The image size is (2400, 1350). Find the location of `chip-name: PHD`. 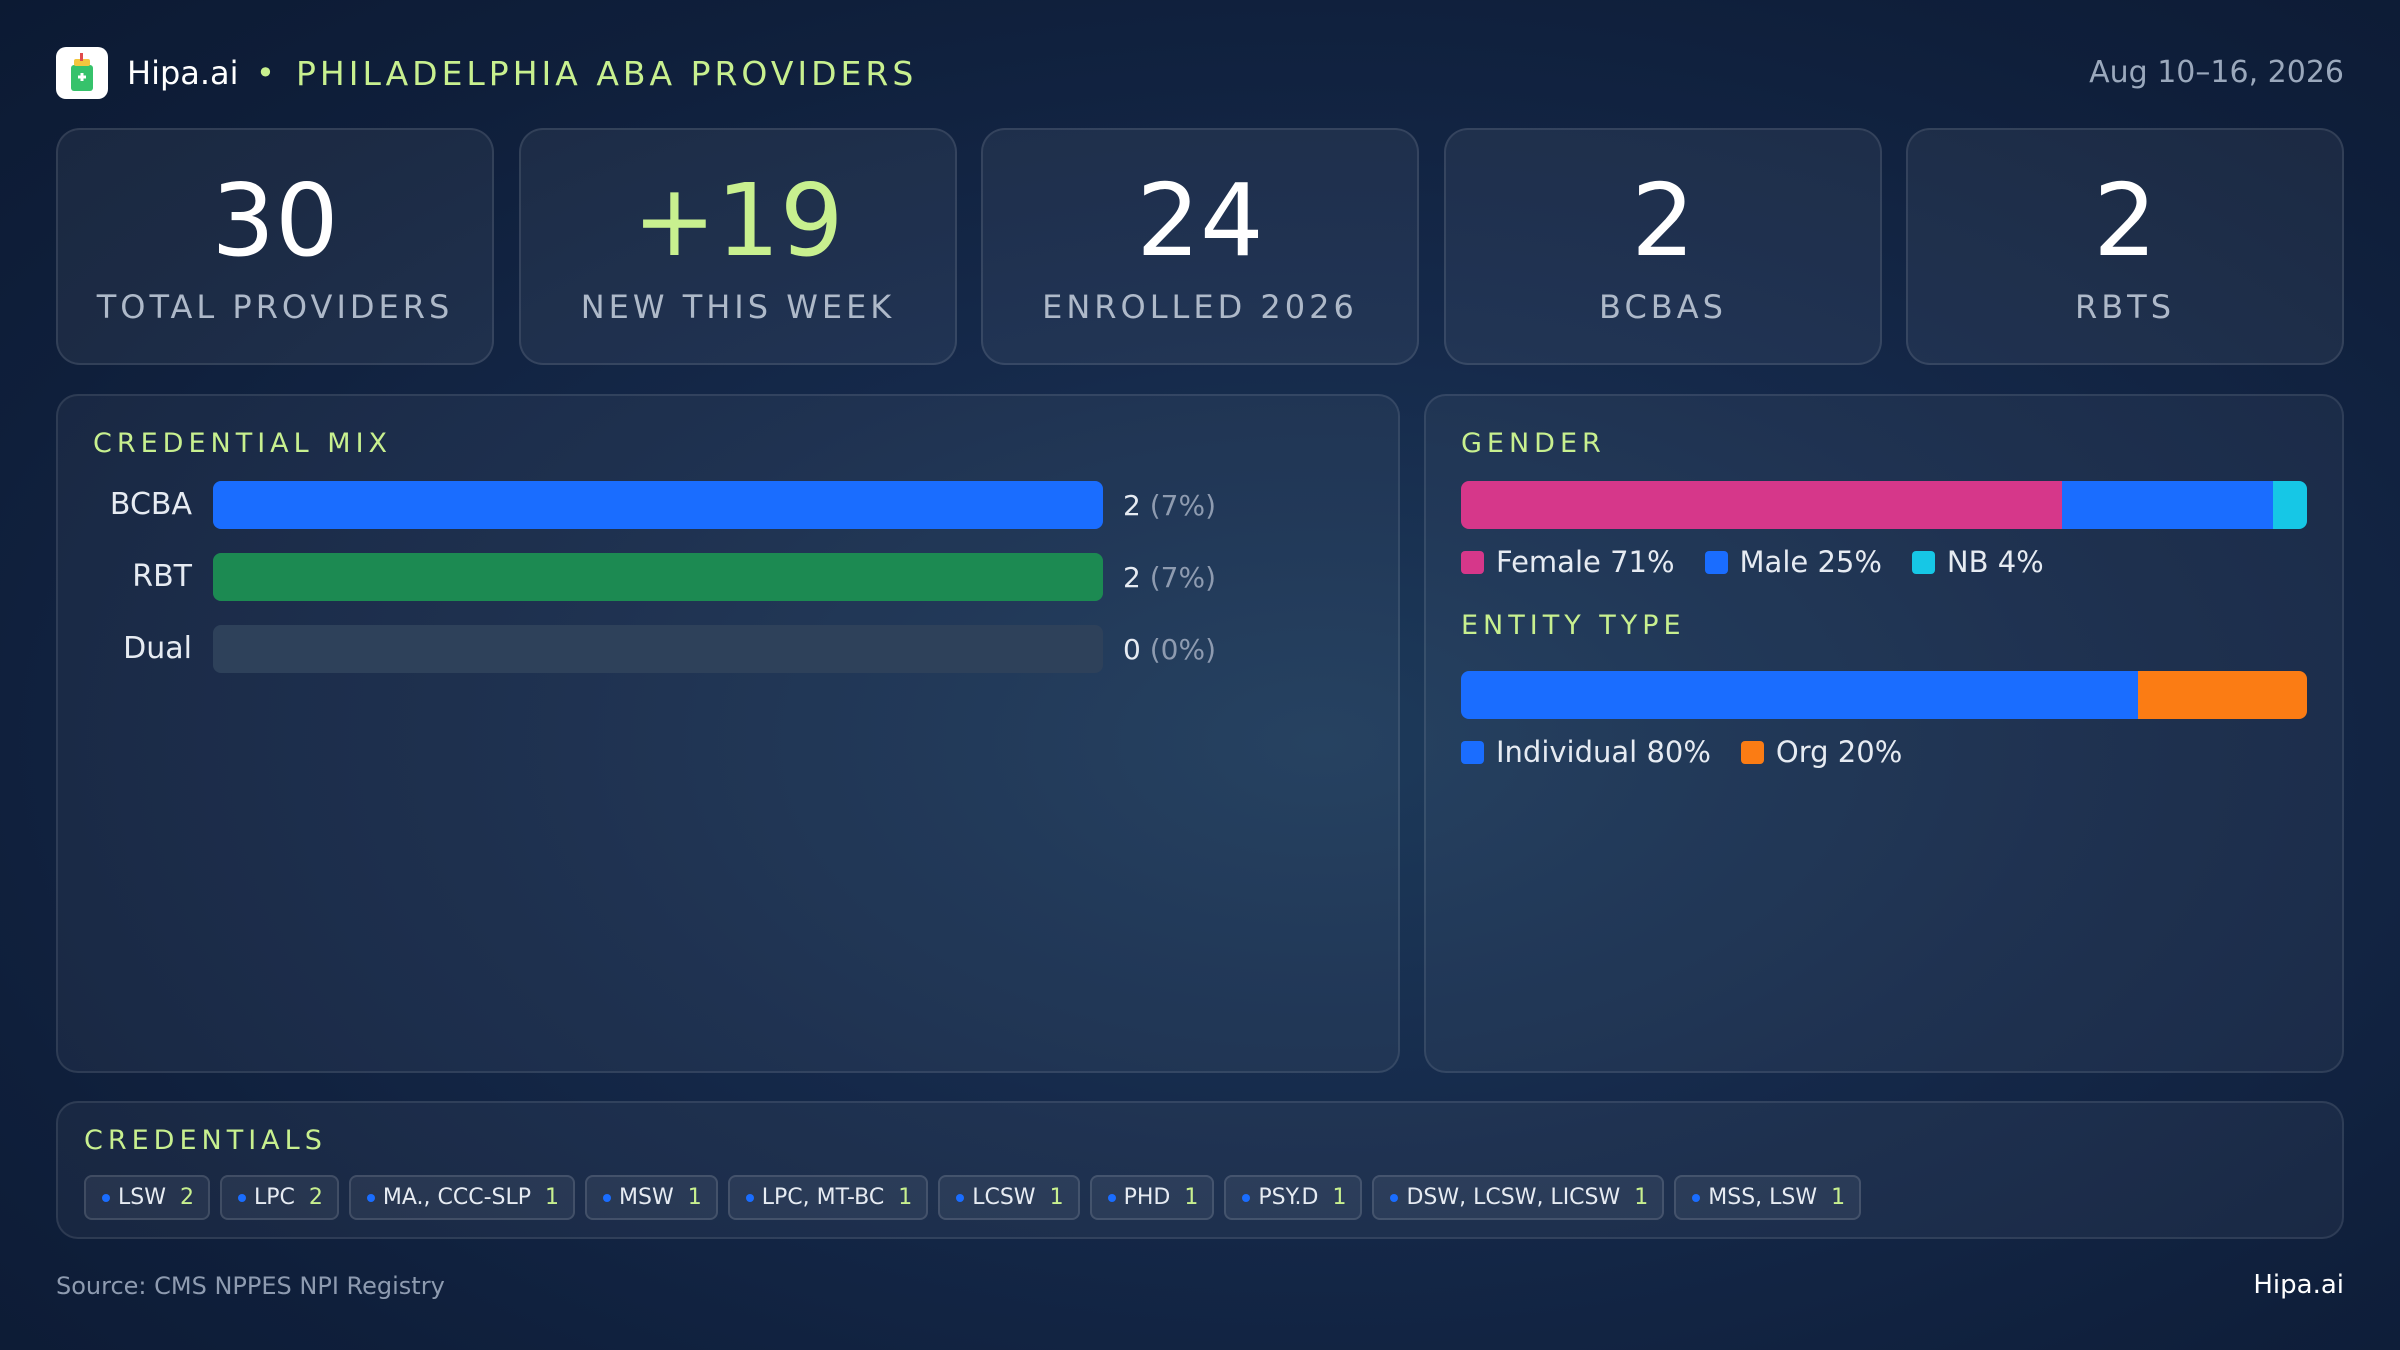

chip-name: PHD is located at coordinates (1147, 1197).